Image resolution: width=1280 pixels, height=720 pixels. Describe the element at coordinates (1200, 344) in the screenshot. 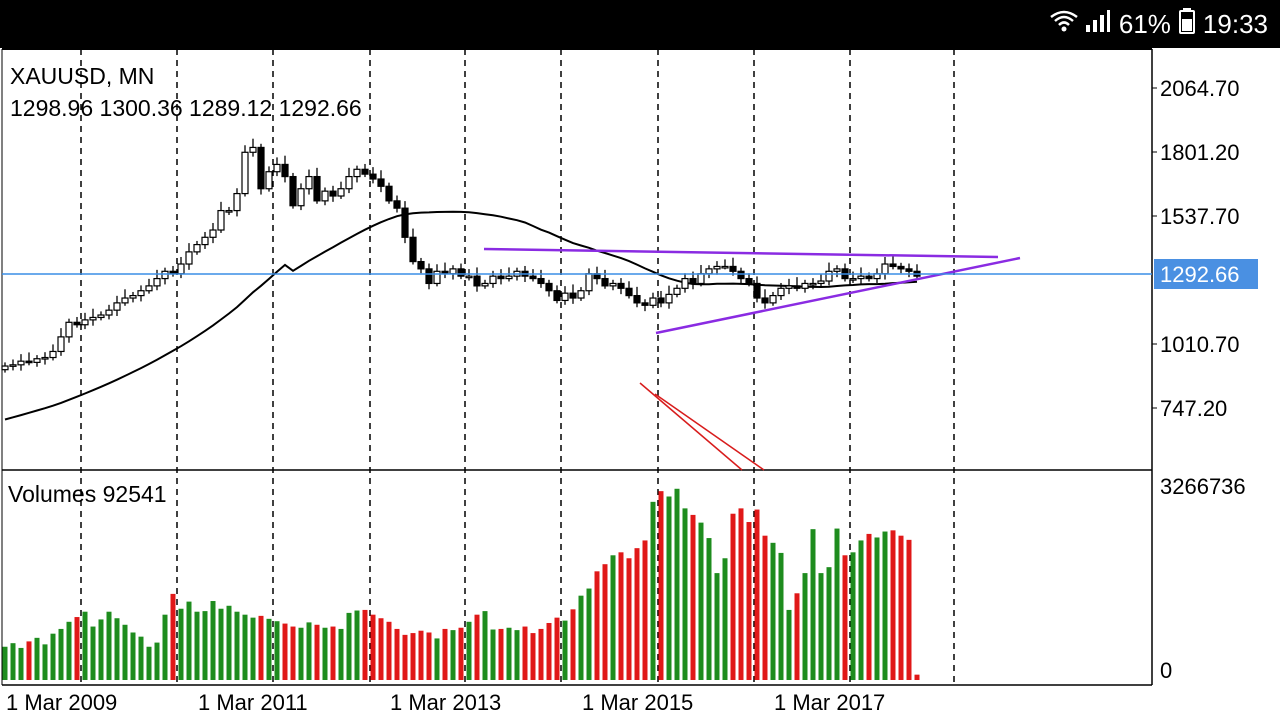

I see `price-tick: 1010.70` at that location.